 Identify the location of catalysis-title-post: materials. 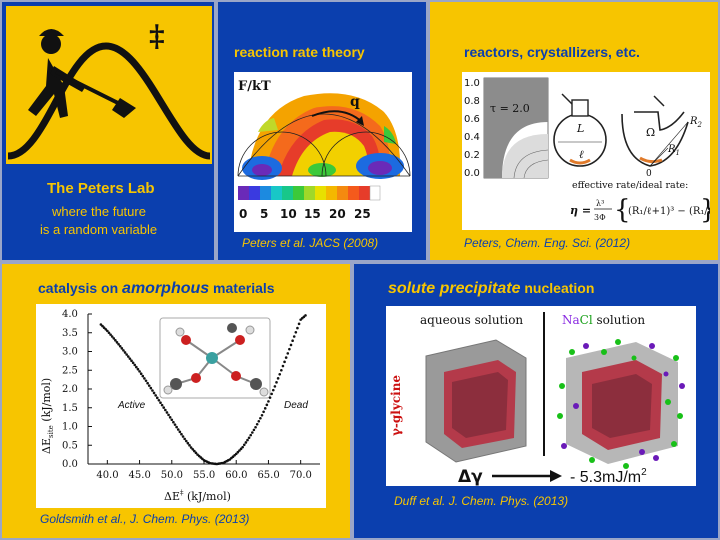
(242, 288).